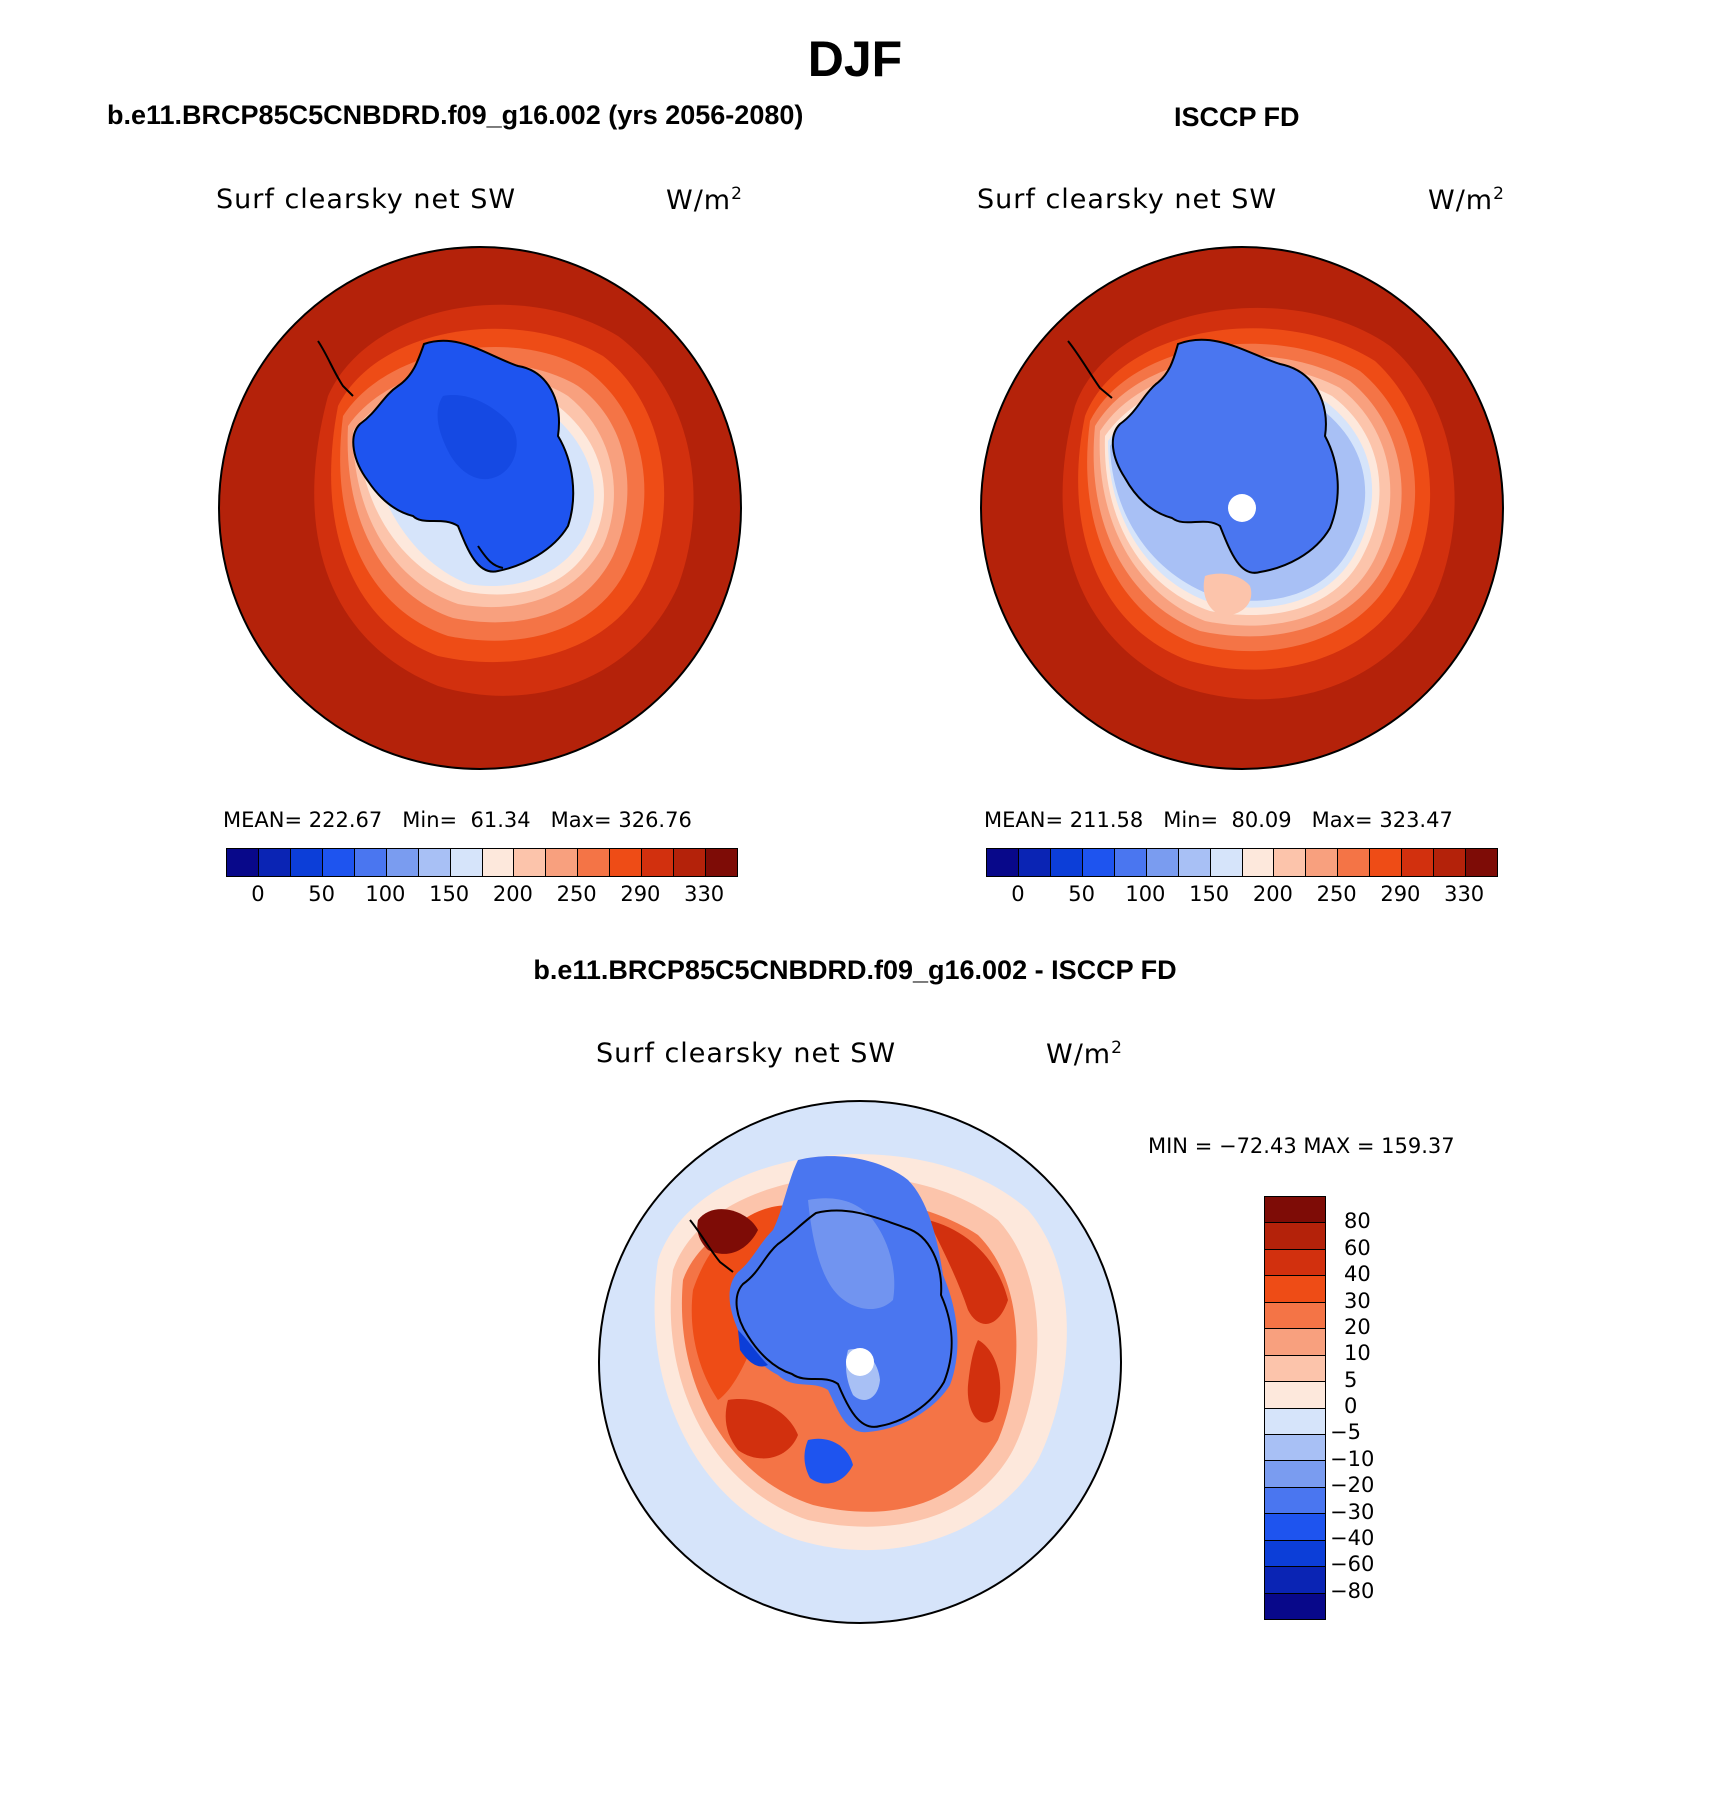 The height and width of the screenshot is (1816, 1710). I want to click on panel-1-units: W/m2, so click(704, 200).